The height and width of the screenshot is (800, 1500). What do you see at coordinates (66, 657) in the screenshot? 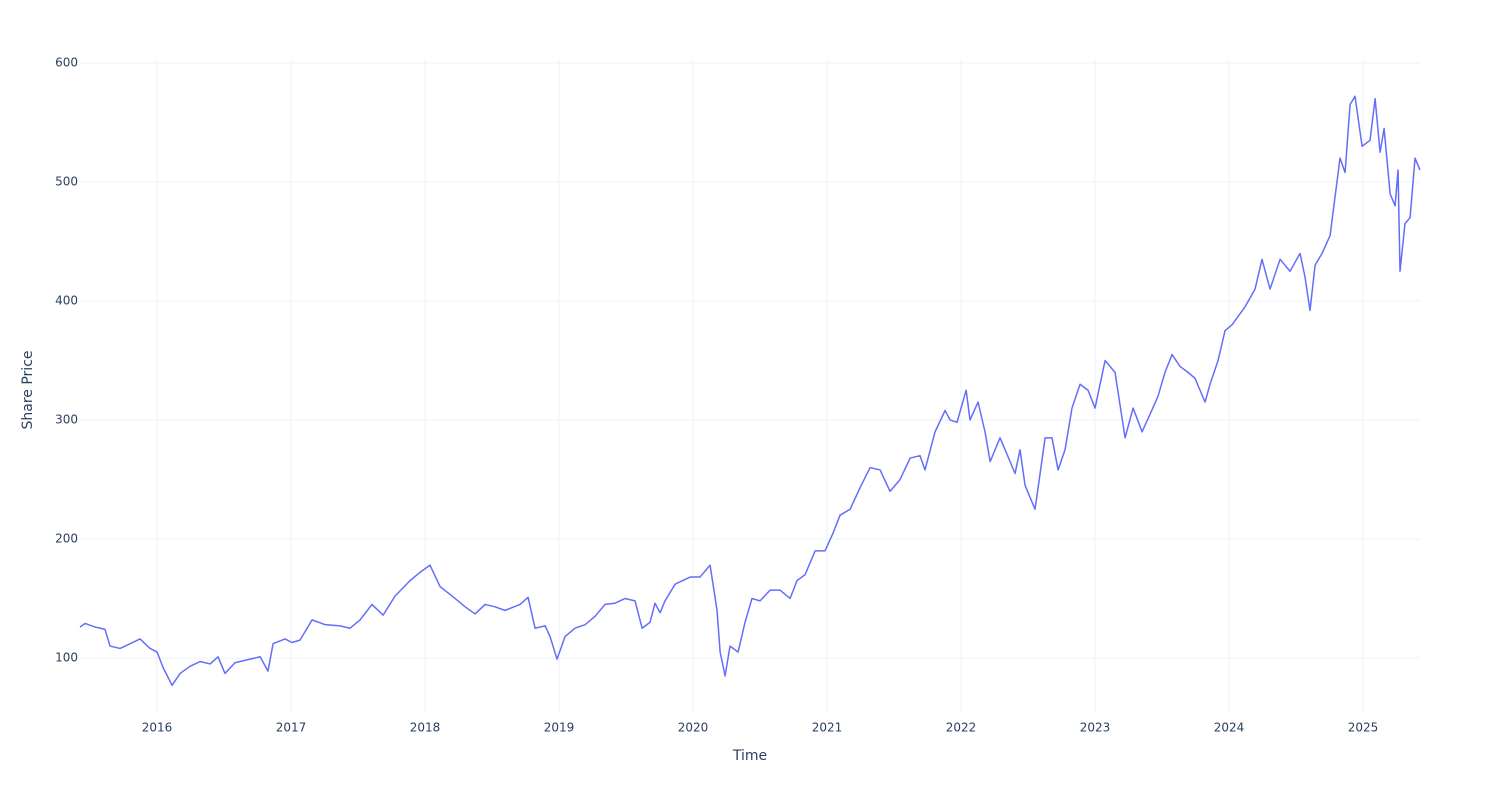
I see `y-tick-label: 100` at bounding box center [66, 657].